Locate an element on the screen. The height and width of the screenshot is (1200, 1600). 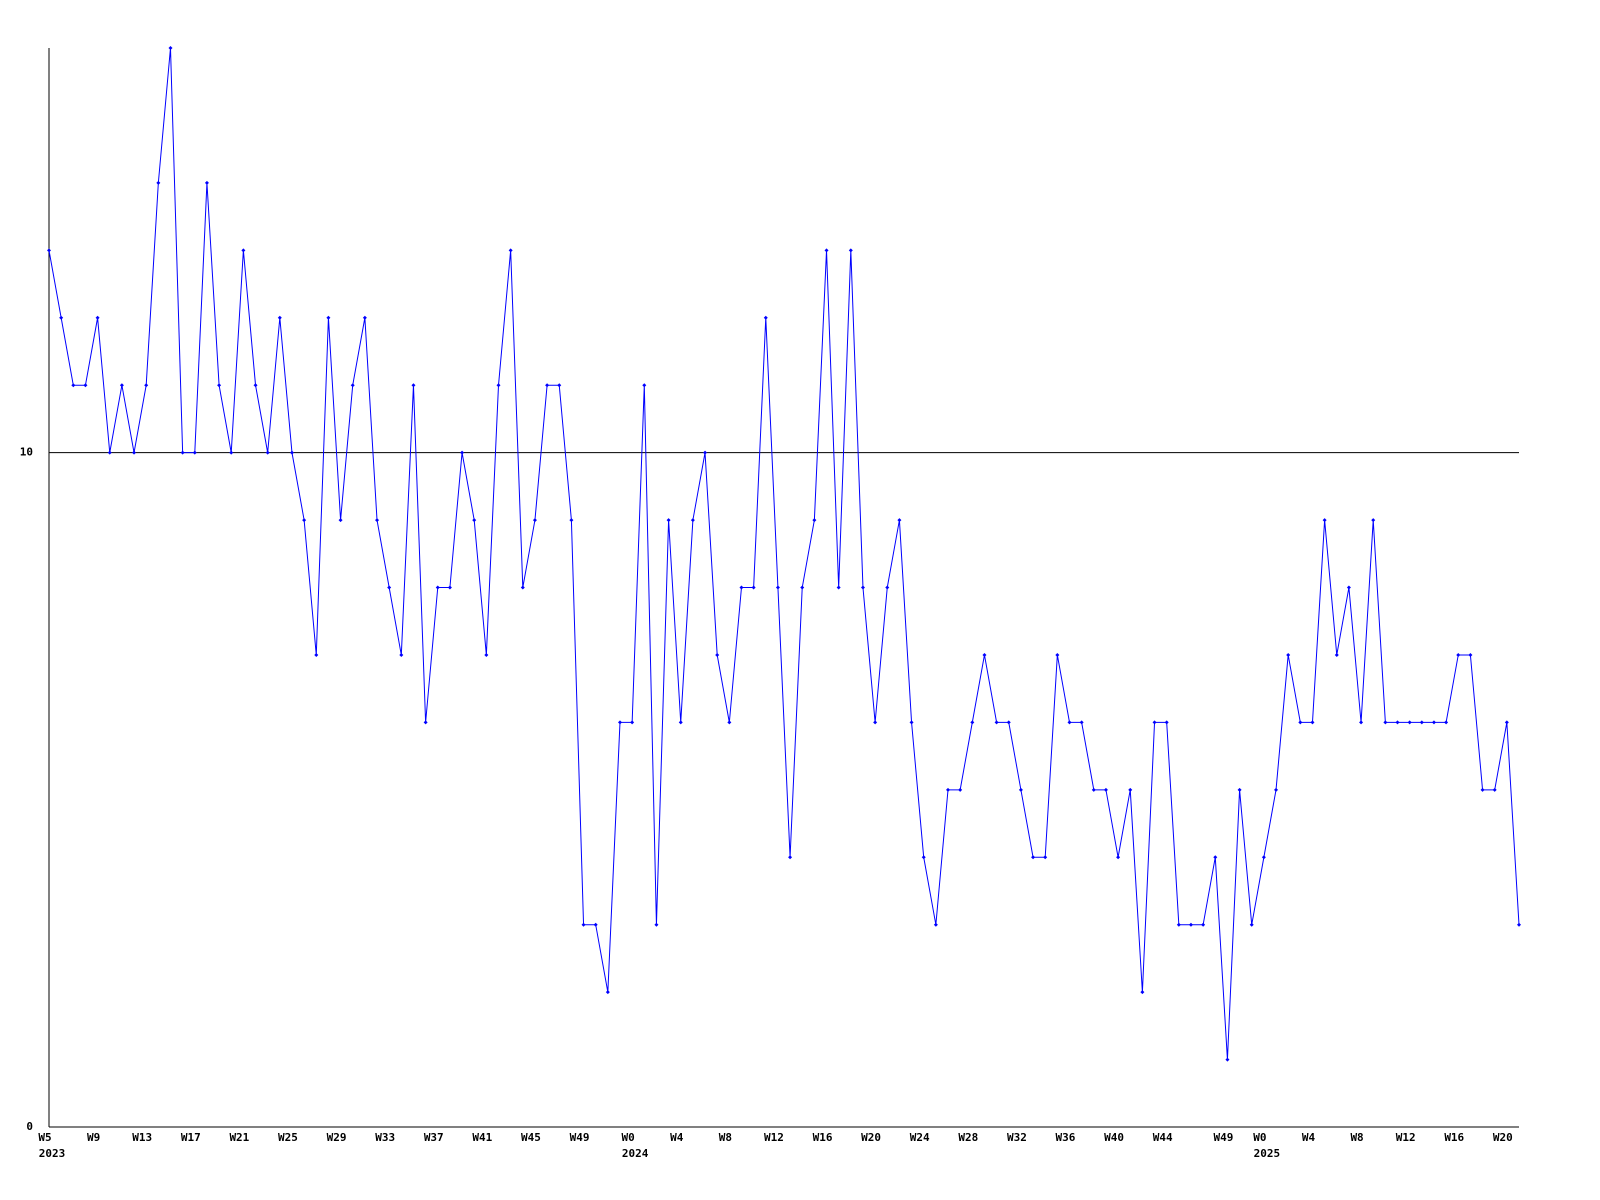
x-tick-label: W32 is located at coordinates (1017, 1137).